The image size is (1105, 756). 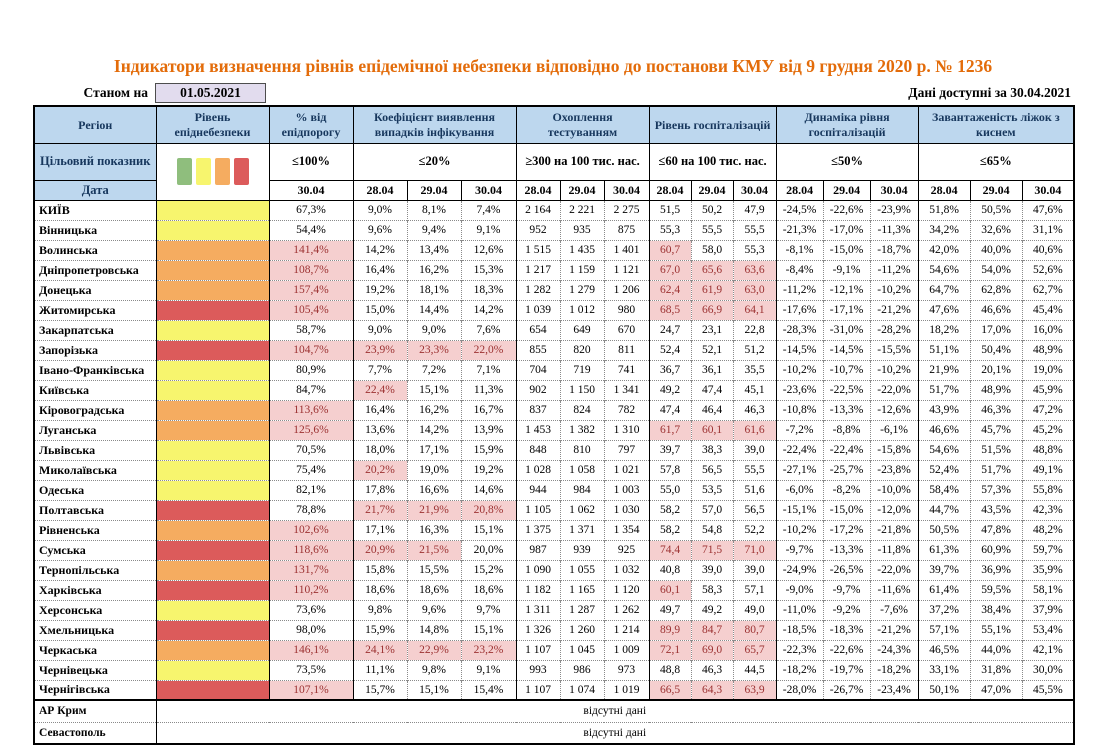 I want to click on value-cell: 75,4%, so click(x=310, y=469).